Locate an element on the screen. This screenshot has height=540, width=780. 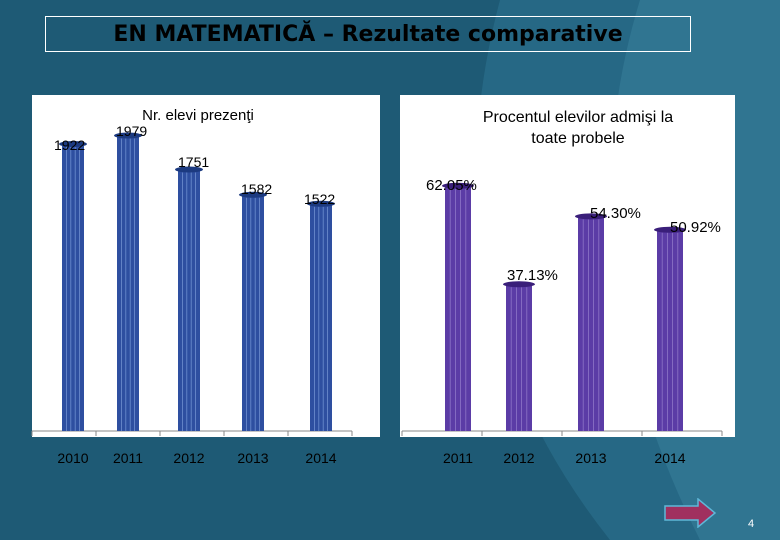
chart-title: Procentul elevilor admişi la is located at coordinates (578, 117).